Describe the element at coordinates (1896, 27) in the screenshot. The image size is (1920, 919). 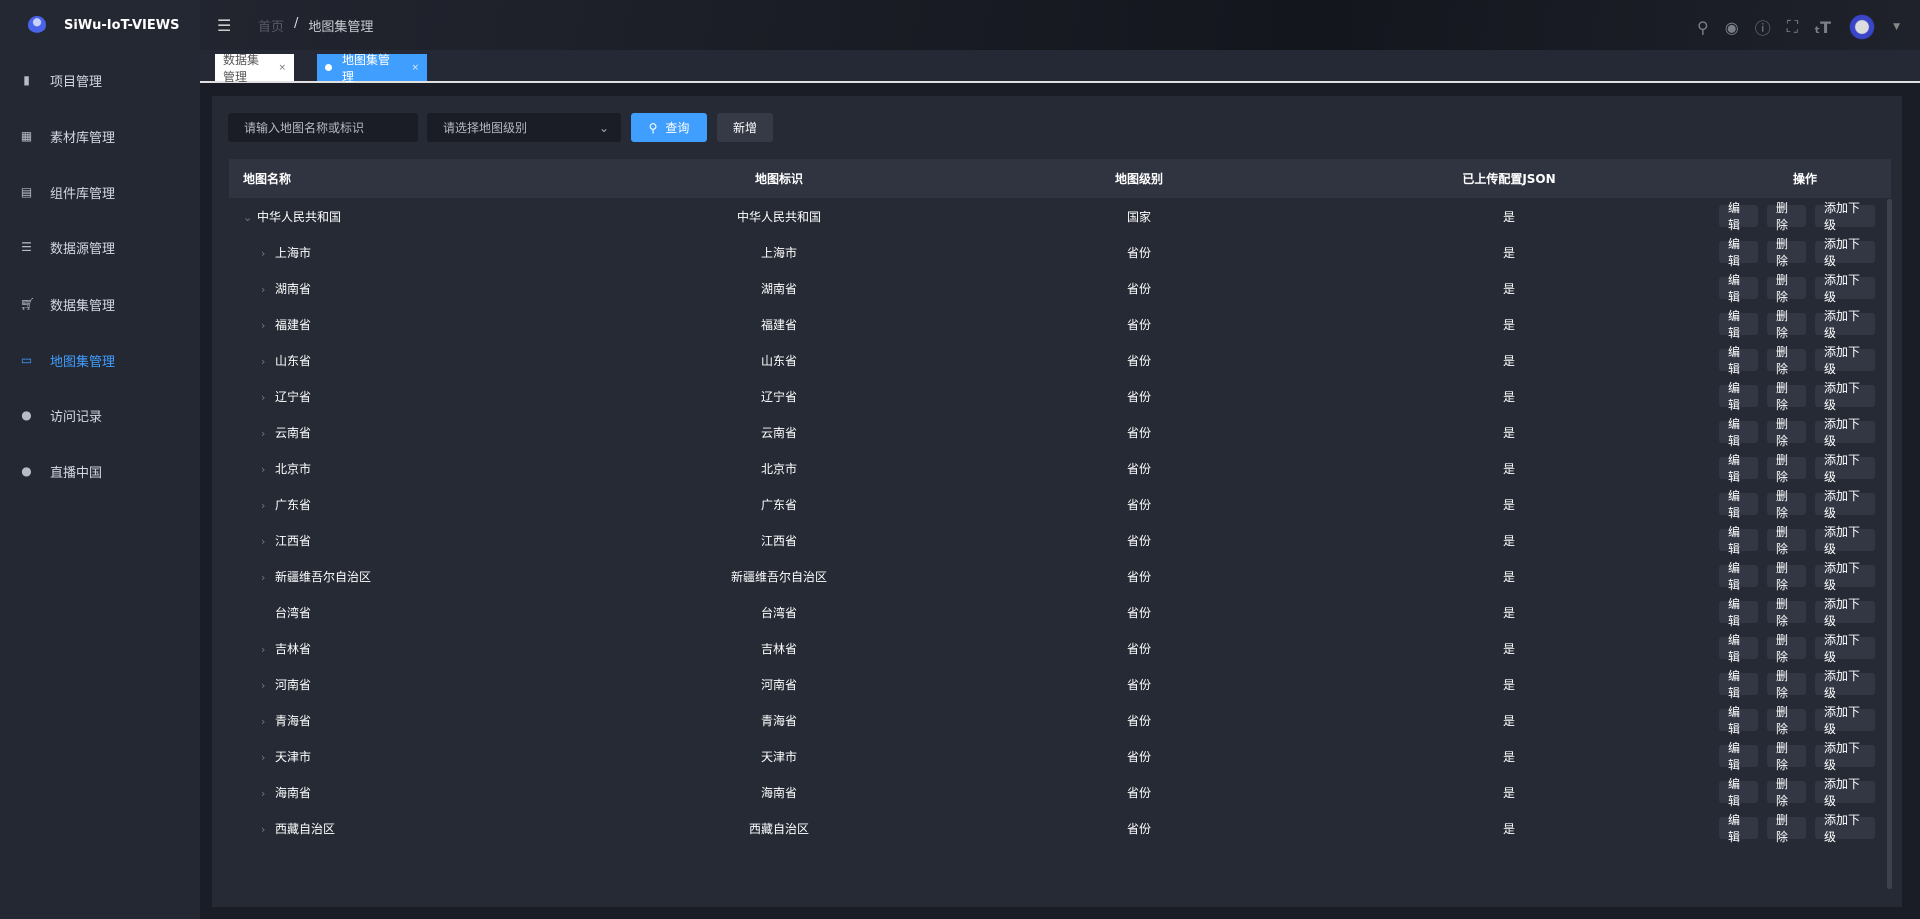
I see `chevron-down-icon: ▼` at that location.